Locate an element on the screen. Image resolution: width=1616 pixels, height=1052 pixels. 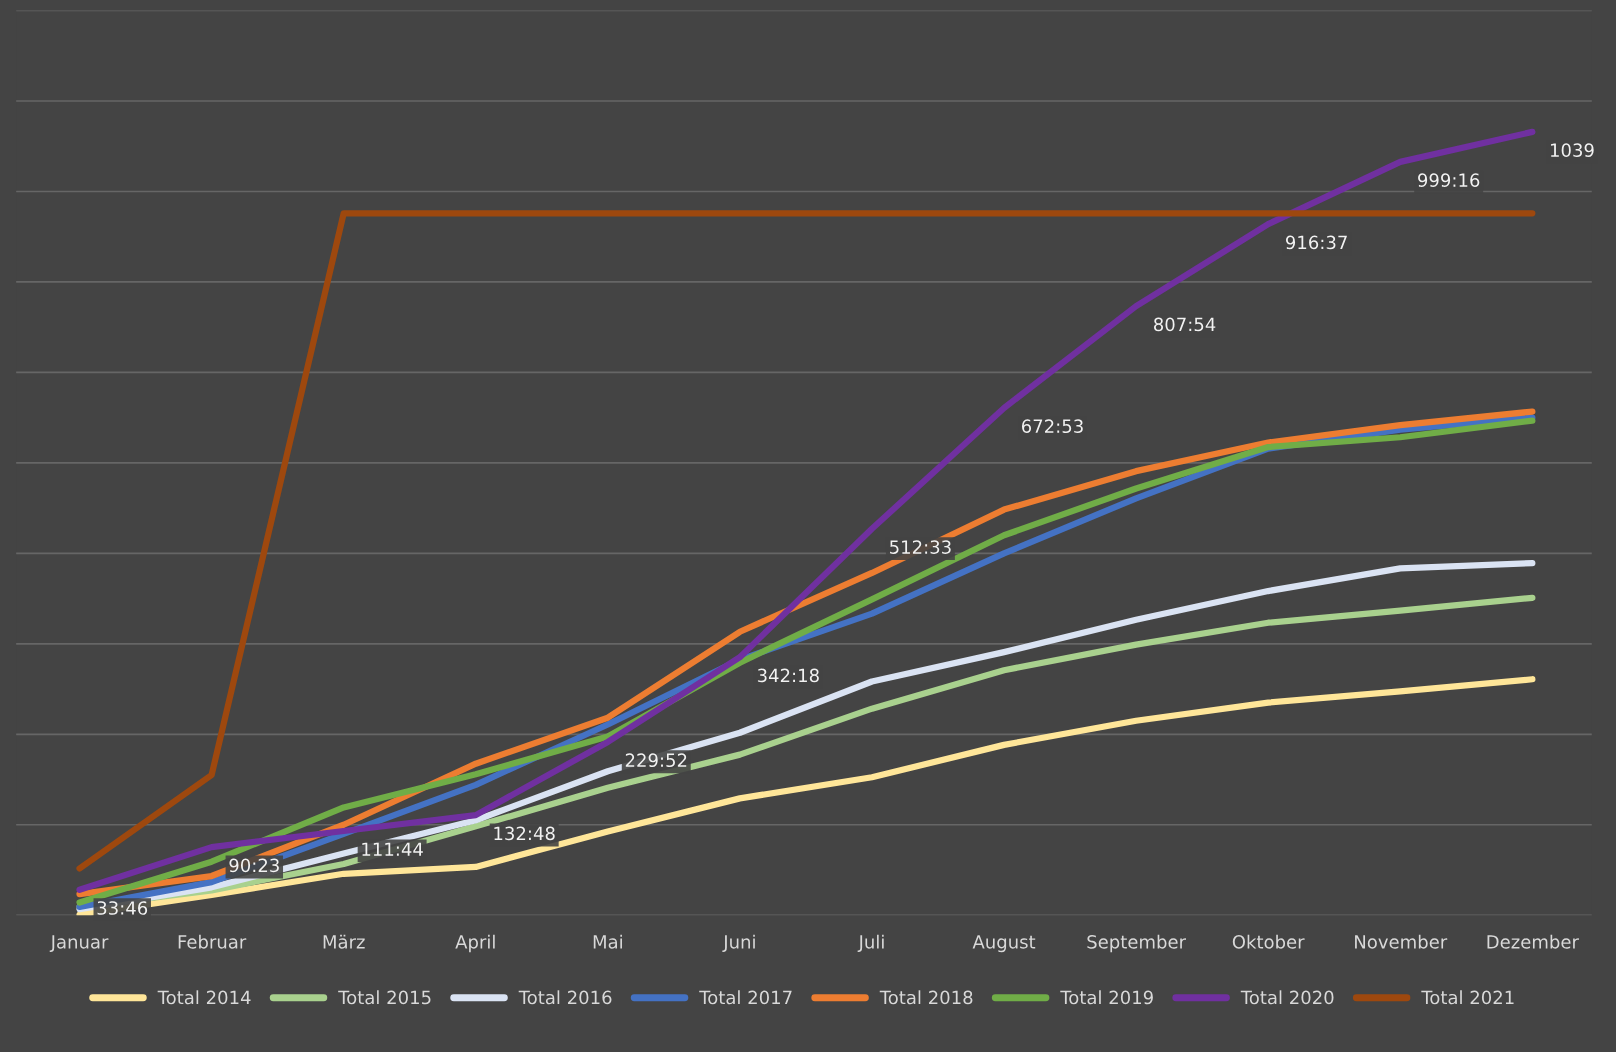
data-label: 111:44 is located at coordinates (392, 849).